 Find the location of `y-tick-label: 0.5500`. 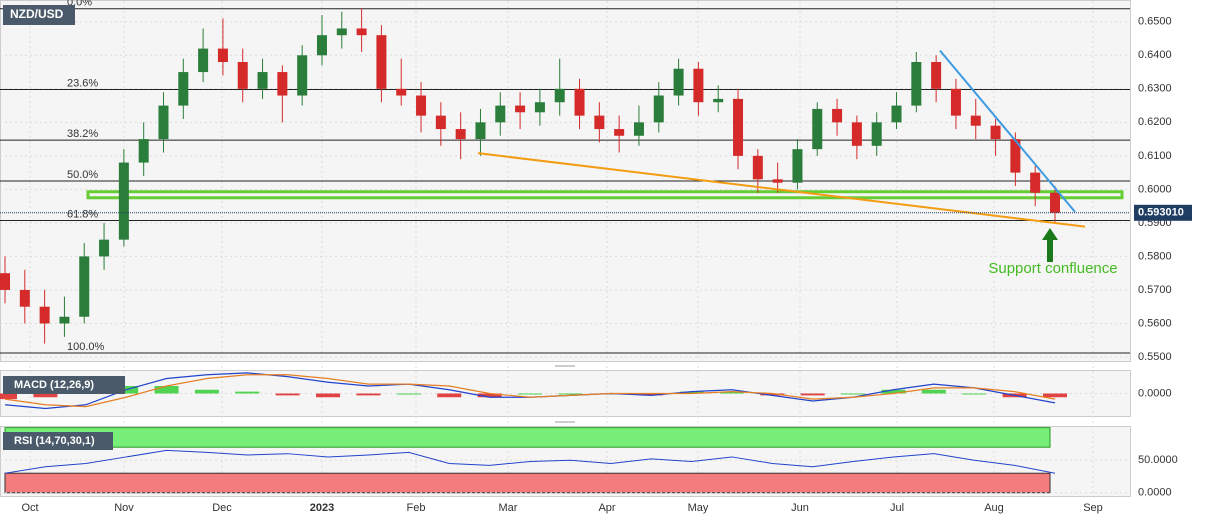

y-tick-label: 0.5500 is located at coordinates (1155, 357).